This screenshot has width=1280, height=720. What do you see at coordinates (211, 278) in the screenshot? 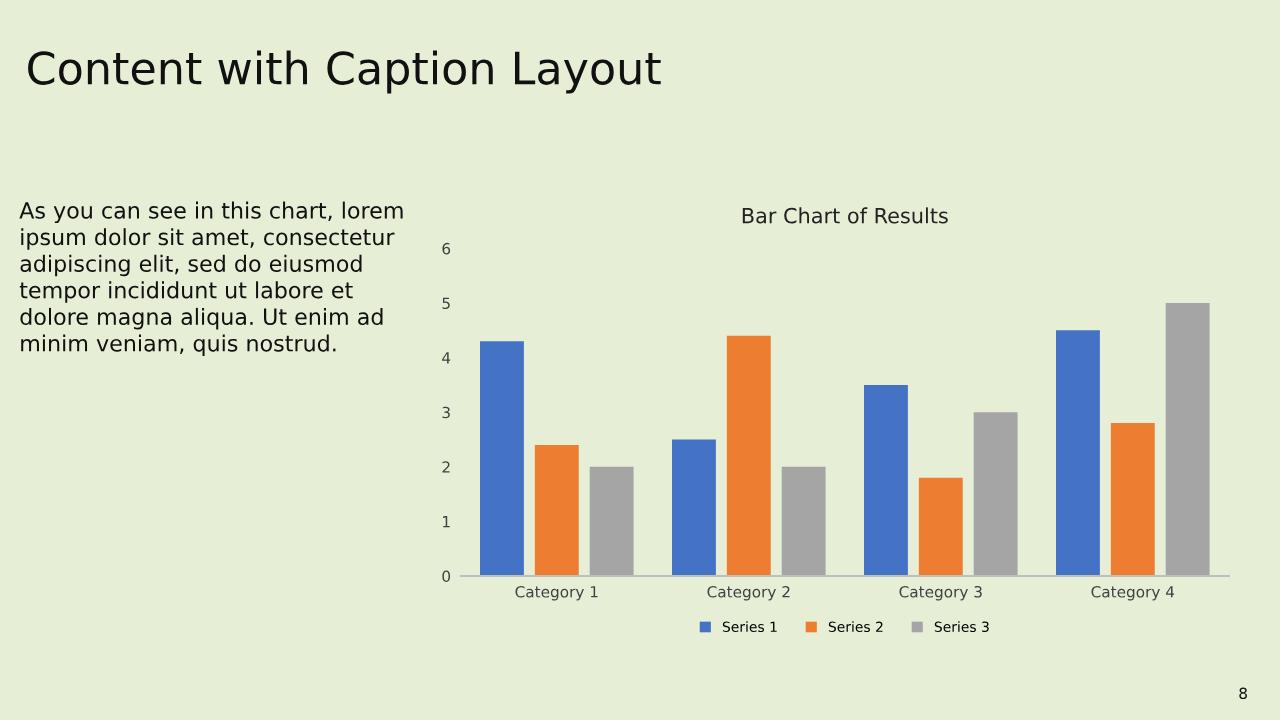
I see `text: As you can see in this chart, lorem ipsum dolor sit amet, consectetur adipiscing elit, sed do eiusmod tempor incididunt ut labore et dolore magna aliqua. Ut enim ad minim veniam, quis nostrud.` at bounding box center [211, 278].